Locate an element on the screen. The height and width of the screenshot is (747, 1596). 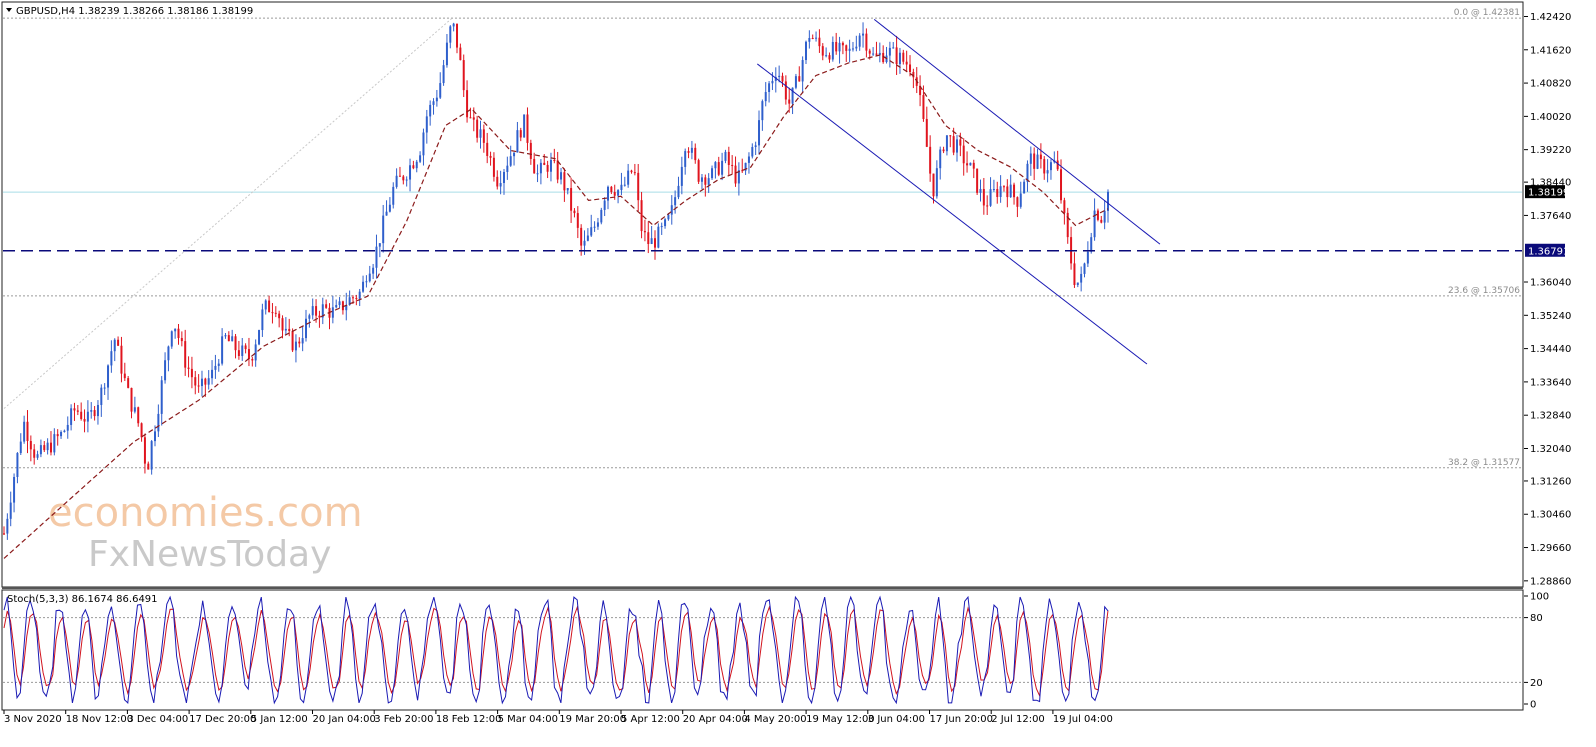
channel-lower-line is located at coordinates (952, 214).